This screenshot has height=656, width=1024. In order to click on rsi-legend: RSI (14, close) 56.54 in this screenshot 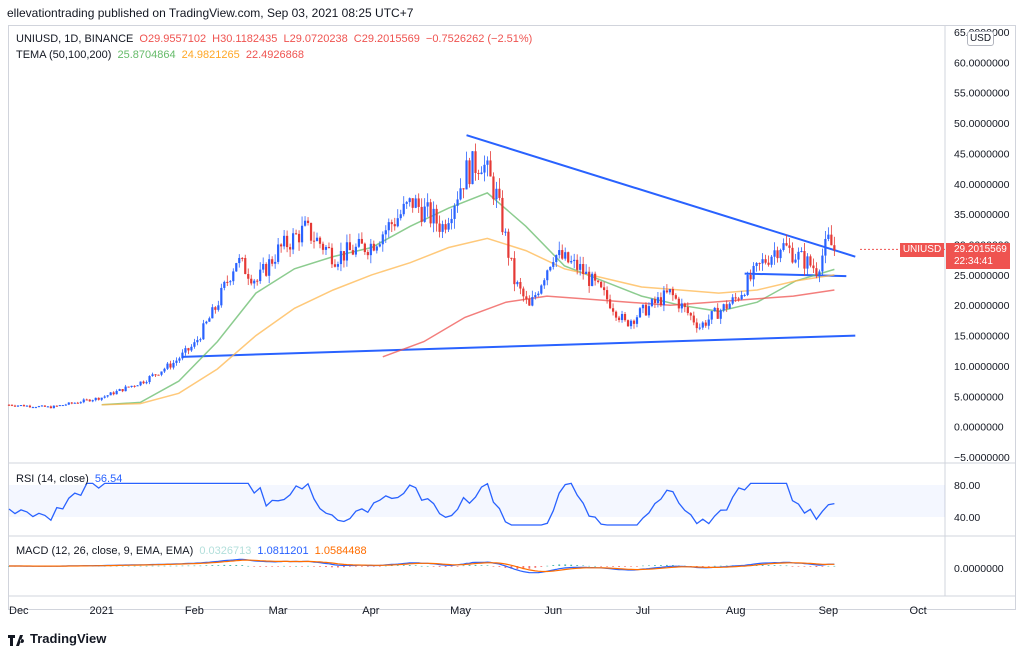, I will do `click(70, 479)`.